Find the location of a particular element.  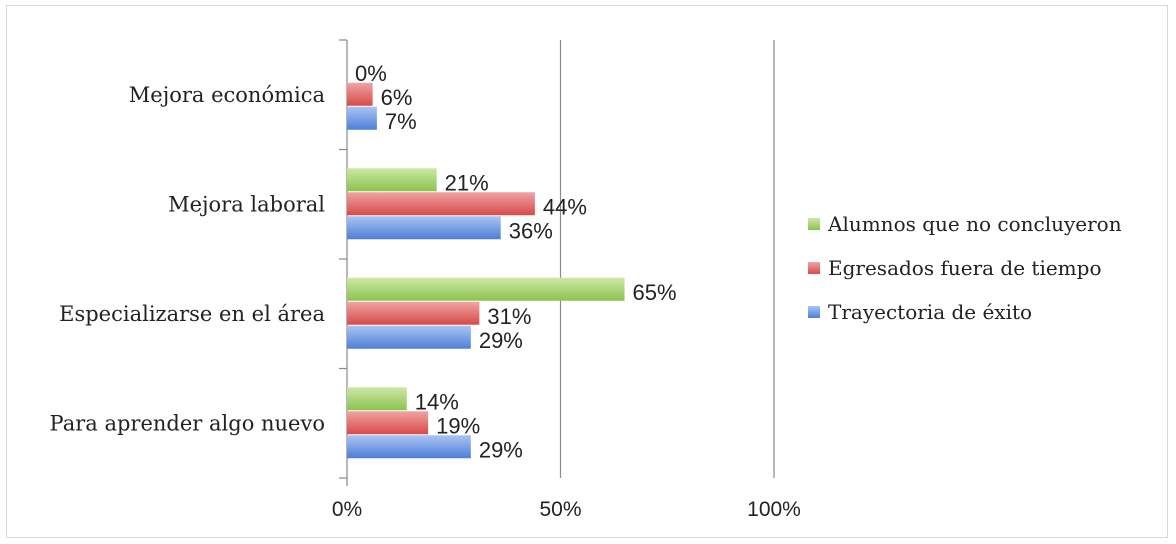

legend-label-trayectoria-de-exito: Trayectoria de éxito is located at coordinates (930, 312).